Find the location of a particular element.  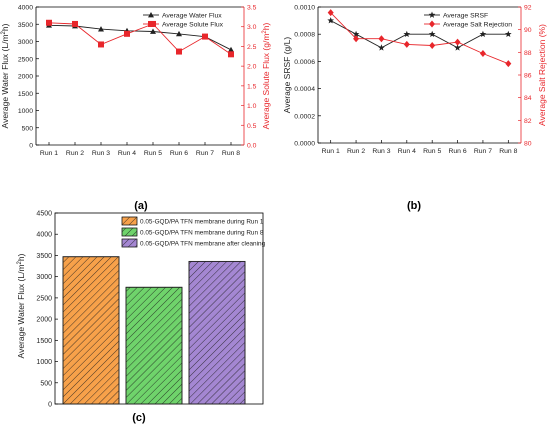

right-tick-label: 3.0 is located at coordinates (252, 27).